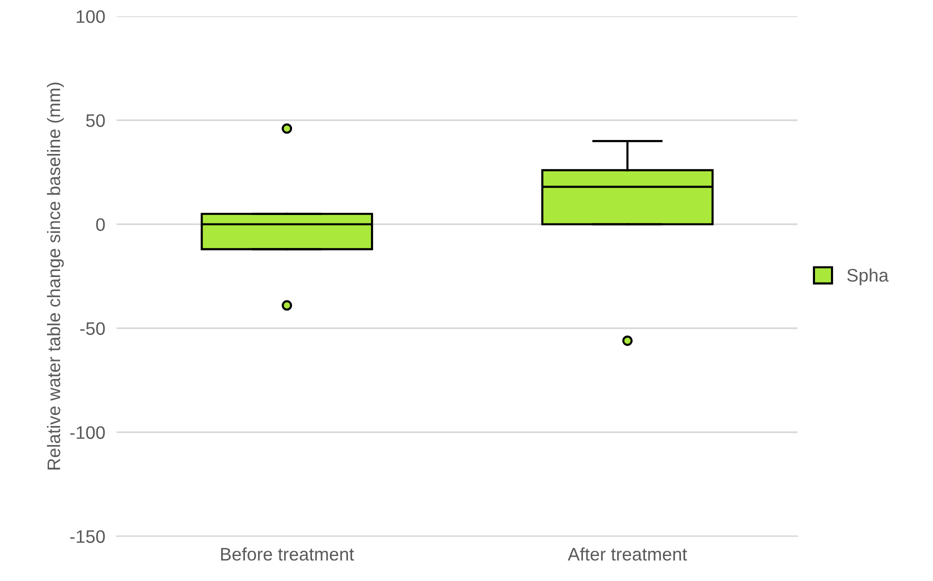 The image size is (933, 581). What do you see at coordinates (92, 328) in the screenshot?
I see `y-tick-label: -50` at bounding box center [92, 328].